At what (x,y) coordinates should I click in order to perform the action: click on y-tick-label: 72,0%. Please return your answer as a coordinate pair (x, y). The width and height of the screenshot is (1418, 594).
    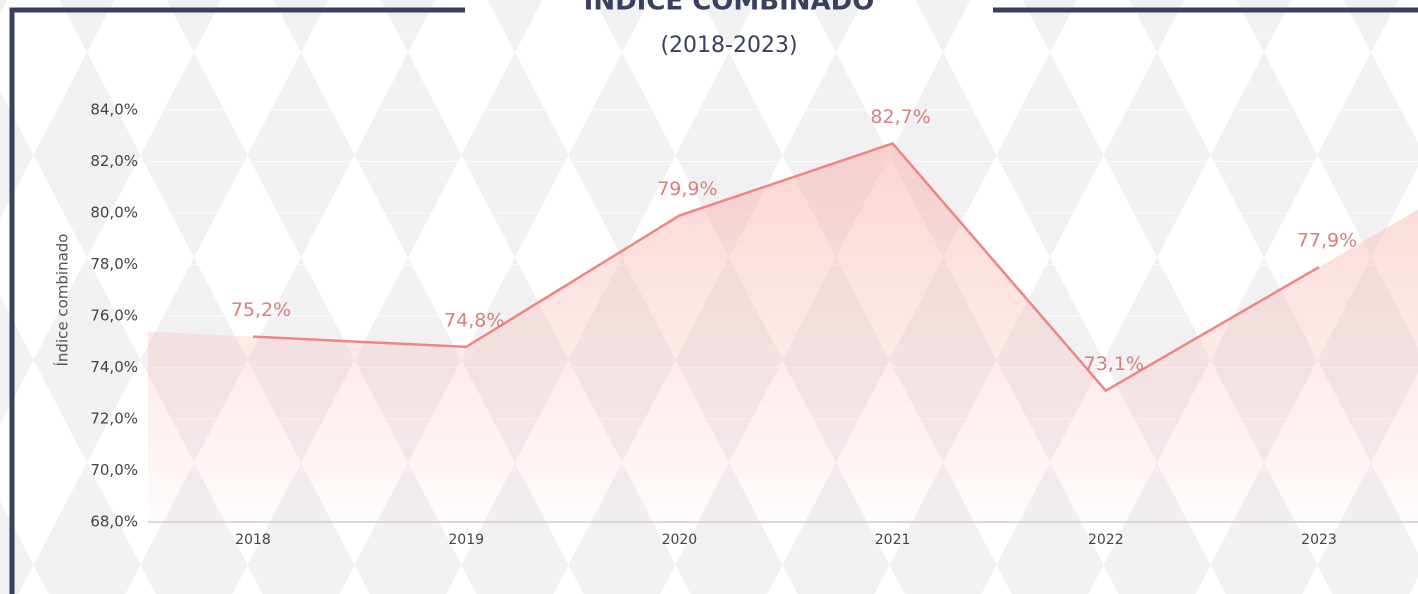
    Looking at the image, I should click on (114, 419).